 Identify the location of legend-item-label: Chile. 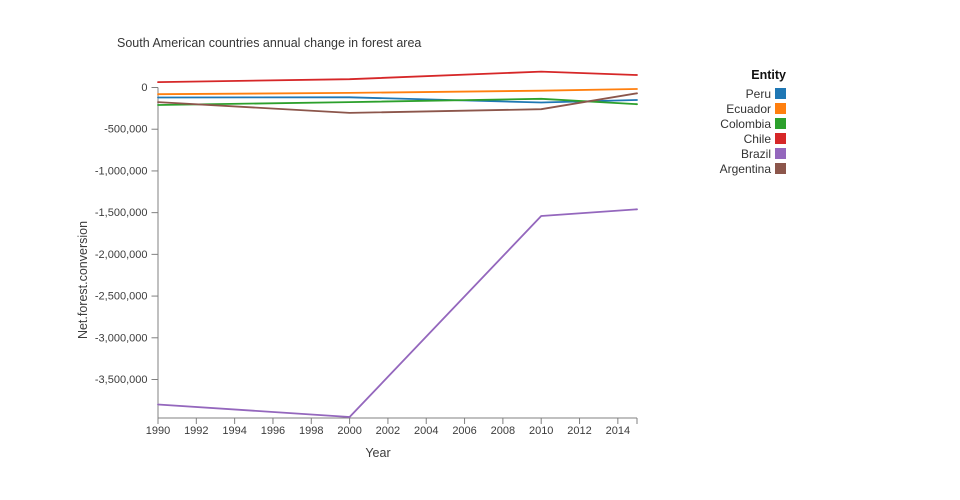
(757, 138).